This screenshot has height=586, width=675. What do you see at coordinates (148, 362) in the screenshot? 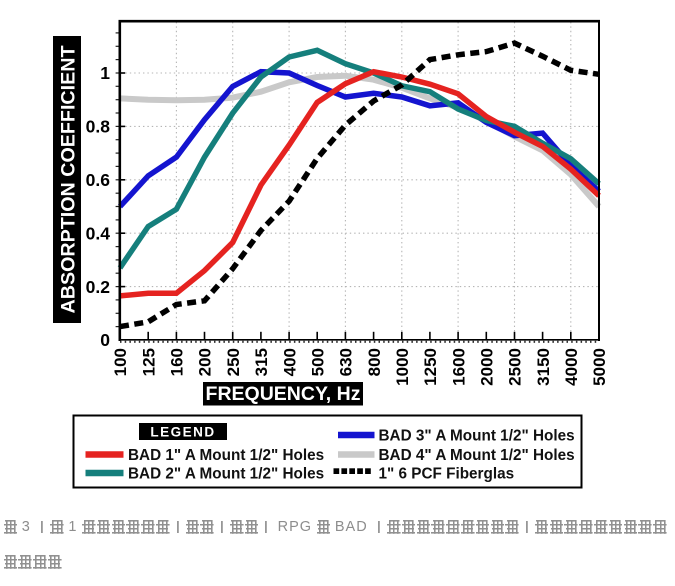
I see `svg-text: 125` at bounding box center [148, 362].